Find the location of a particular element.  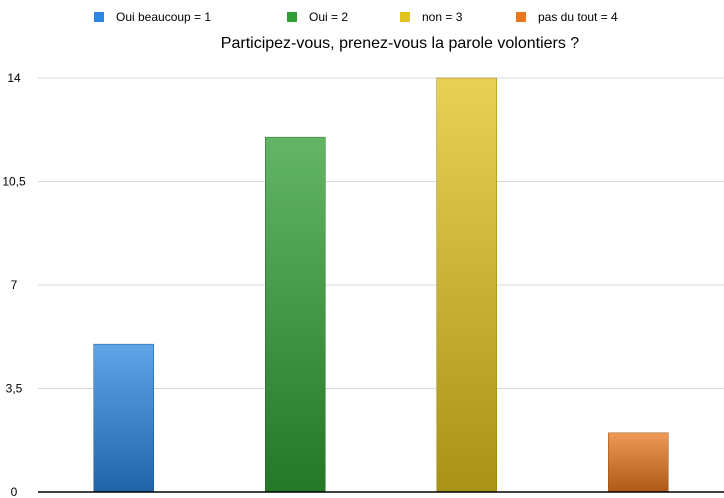

legend-label-oui-beaucoup: Oui beaucoup = 1 is located at coordinates (164, 17).